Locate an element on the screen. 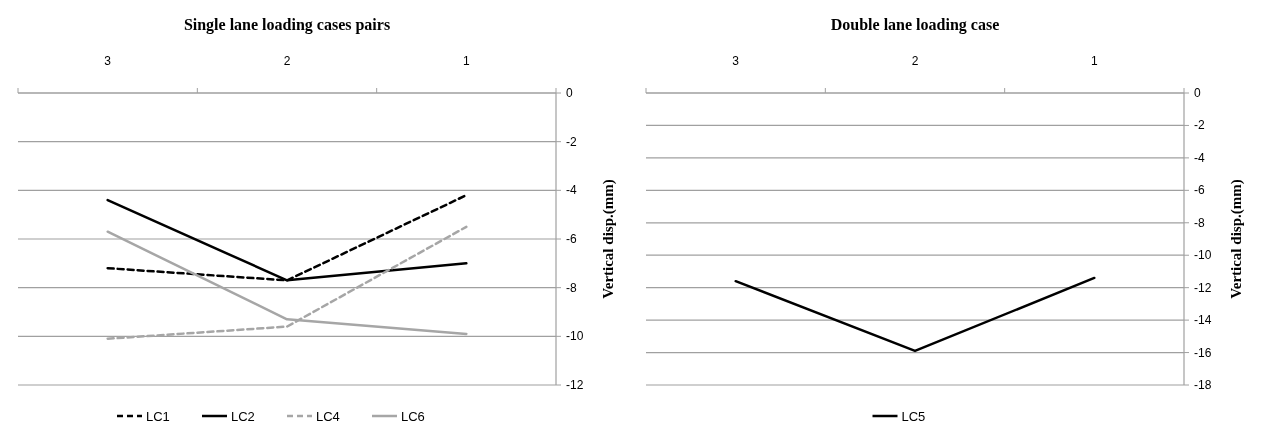 Image resolution: width=1265 pixels, height=430 pixels. legend-label: LC5 is located at coordinates (913, 416).